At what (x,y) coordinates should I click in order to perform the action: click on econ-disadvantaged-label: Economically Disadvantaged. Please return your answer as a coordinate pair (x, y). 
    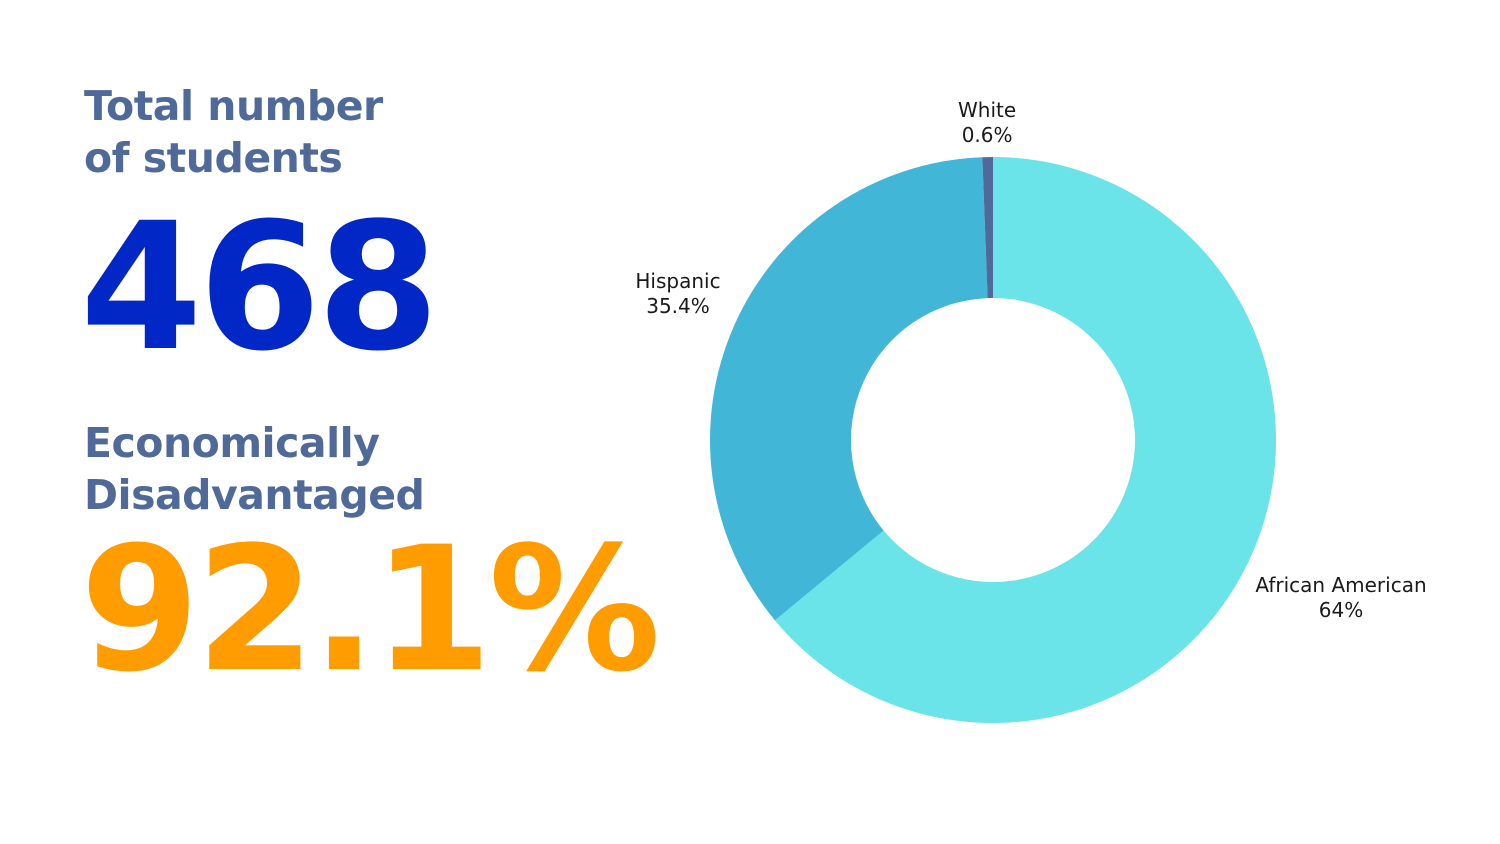
    Looking at the image, I should click on (254, 469).